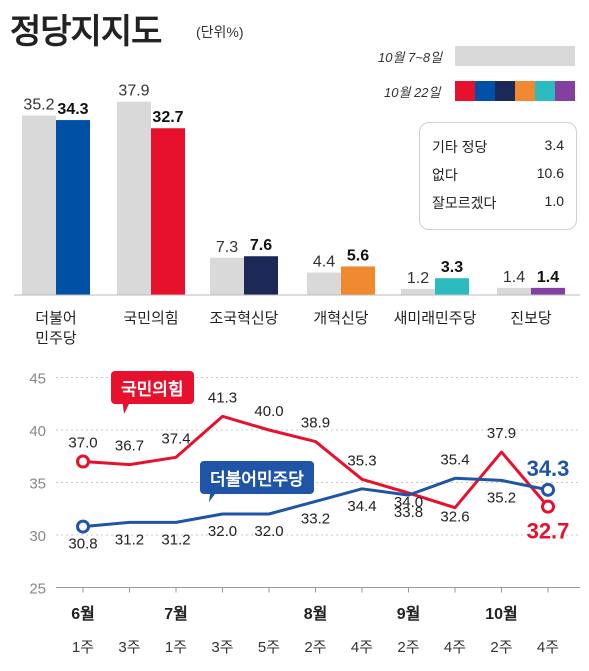 Image resolution: width=589 pixels, height=671 pixels. Describe the element at coordinates (501, 614) in the screenshot. I see `x-month-label: 10월` at that location.